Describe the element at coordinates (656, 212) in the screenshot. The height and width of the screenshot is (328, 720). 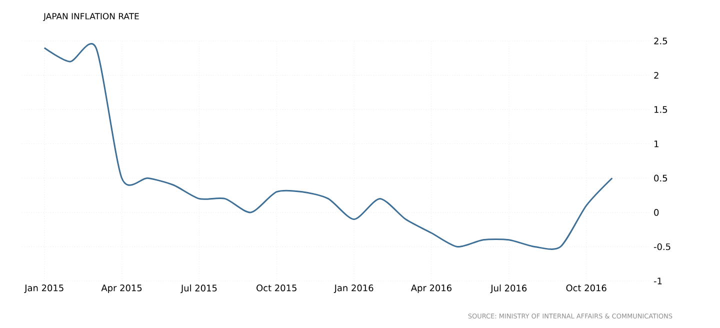
I see `y-tick-label: 0` at that location.